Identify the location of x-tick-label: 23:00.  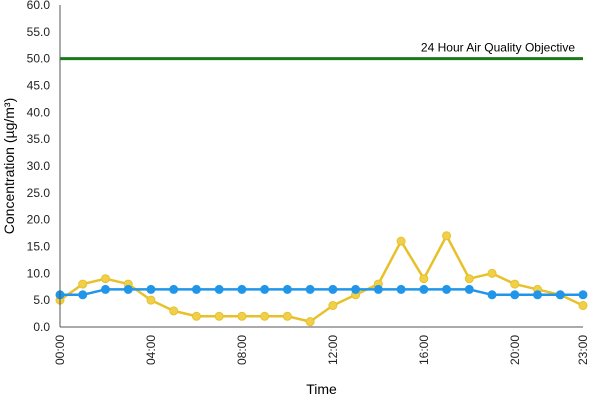
(583, 350).